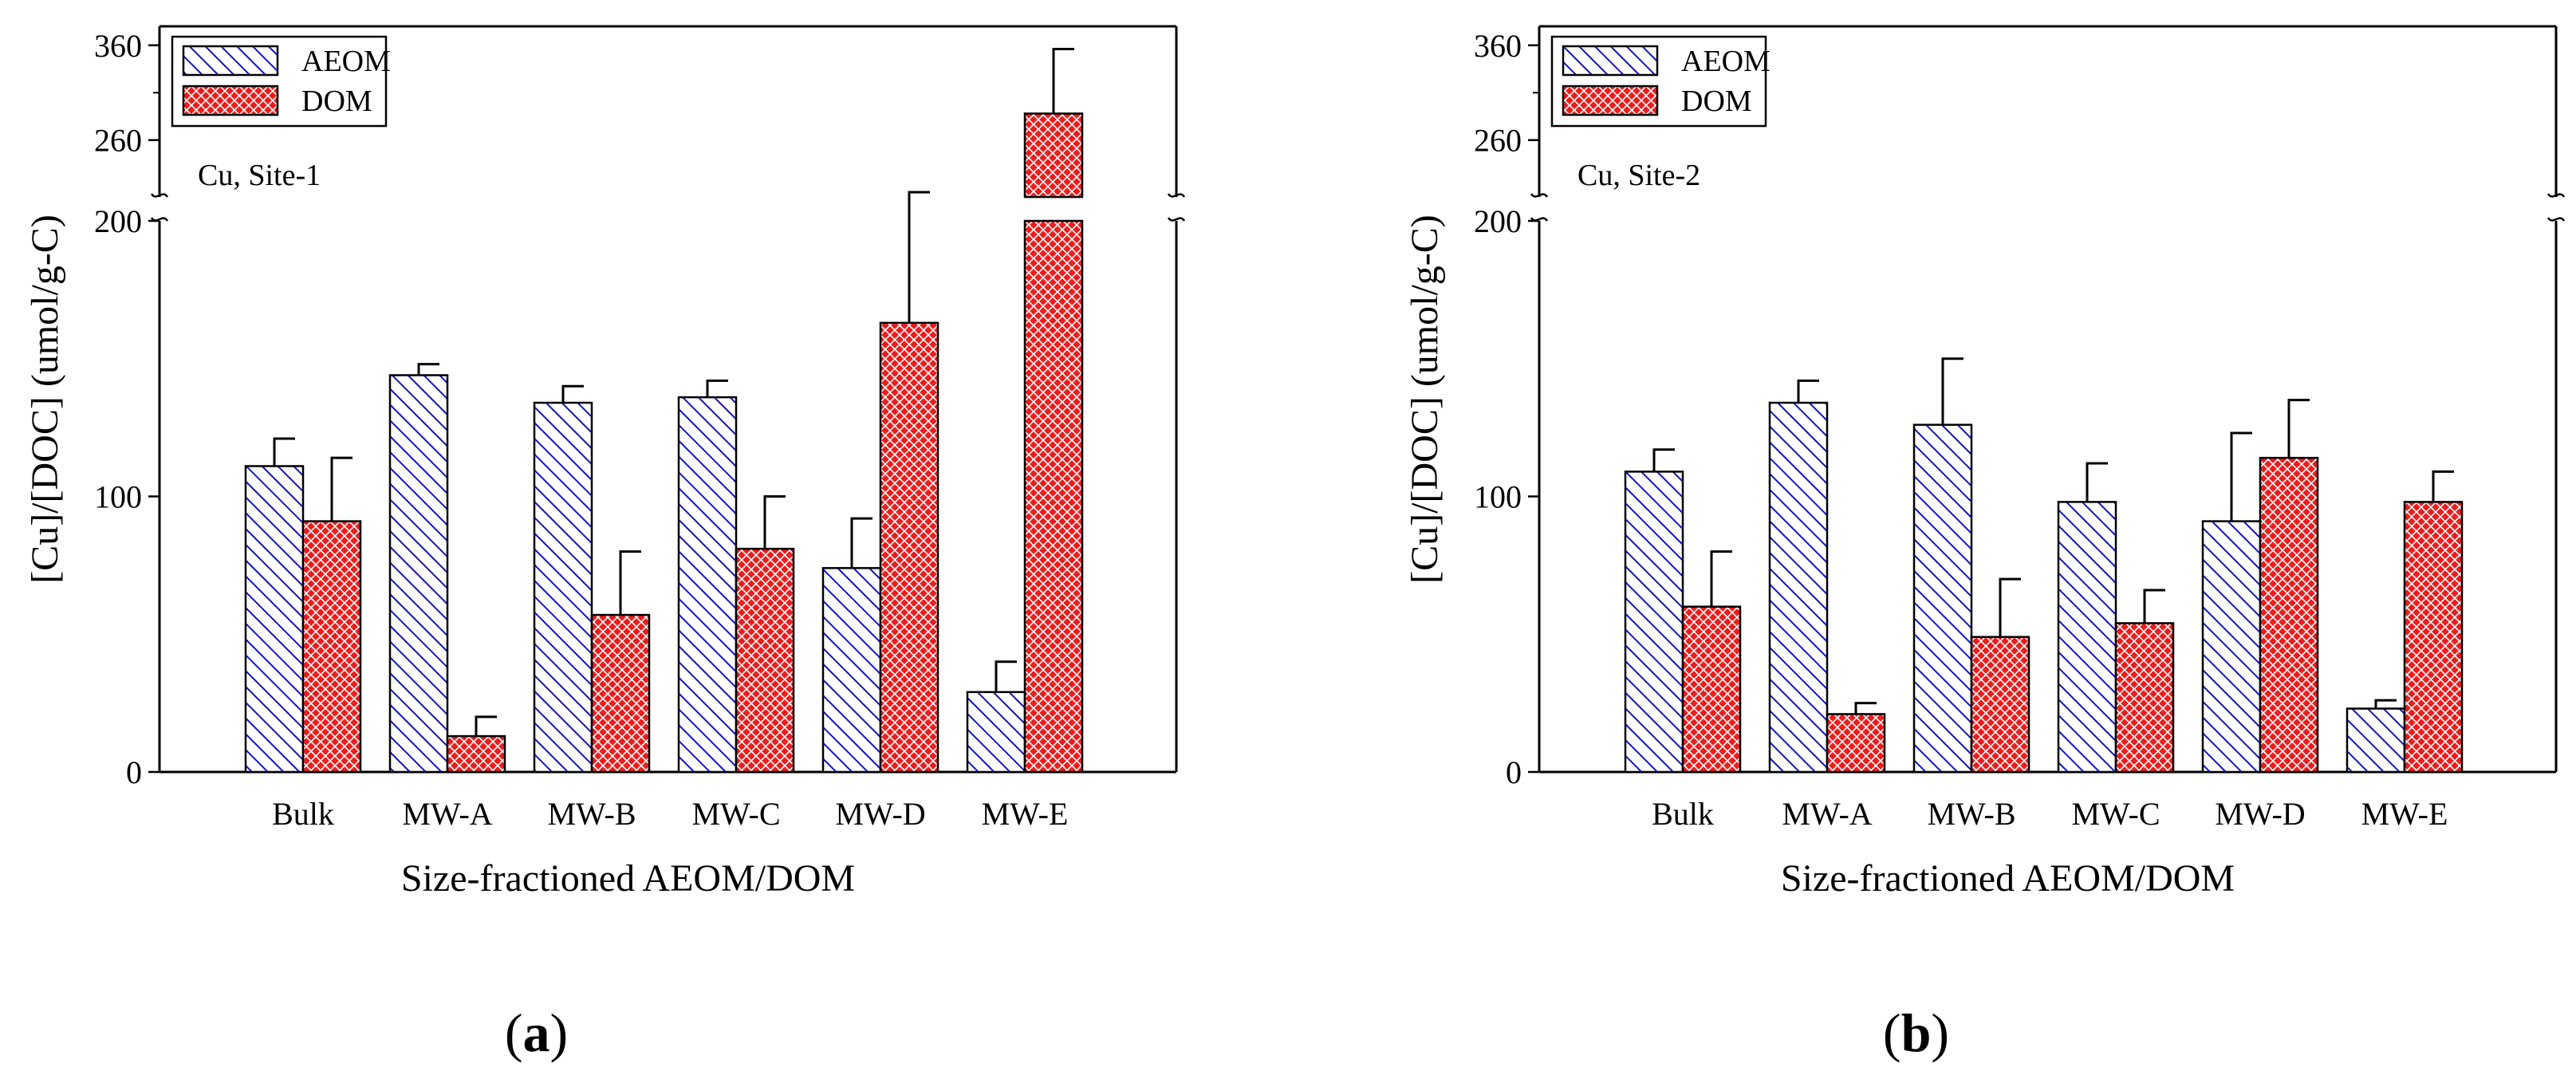 The width and height of the screenshot is (2576, 1079). I want to click on sub-figure-caption: (a), so click(536, 1032).